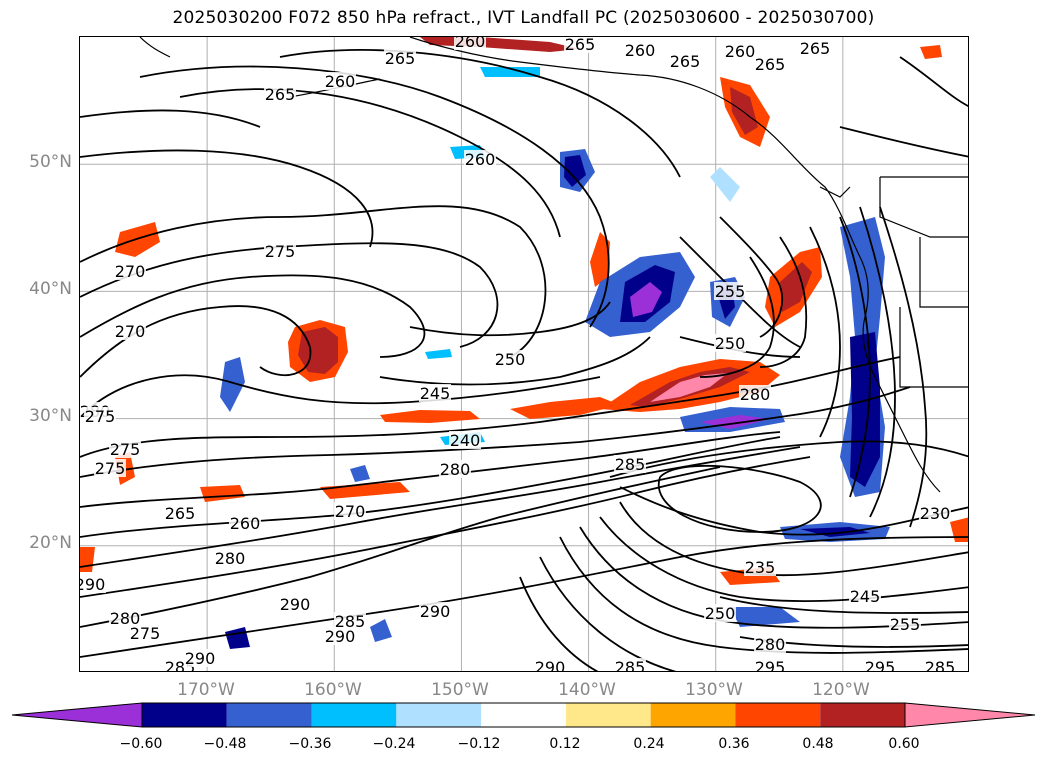 This screenshot has height=765, width=1047. I want to click on contour-label: 245, so click(435, 393).